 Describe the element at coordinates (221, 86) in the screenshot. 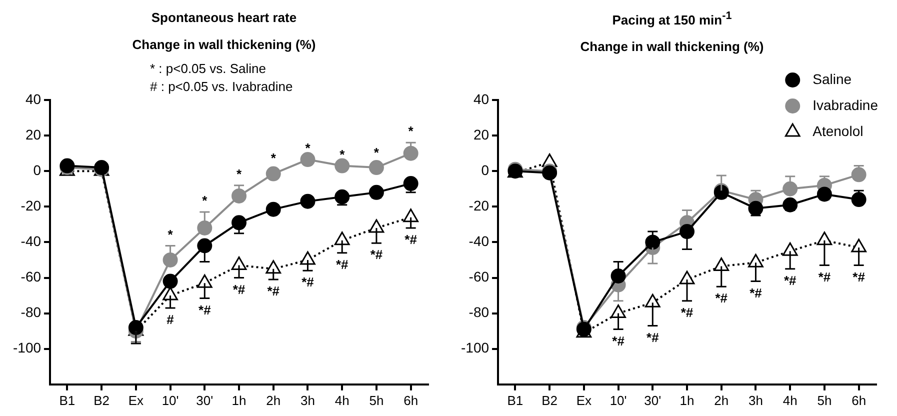

I see `text: # : p<0.05 vs. Ivabradine` at that location.